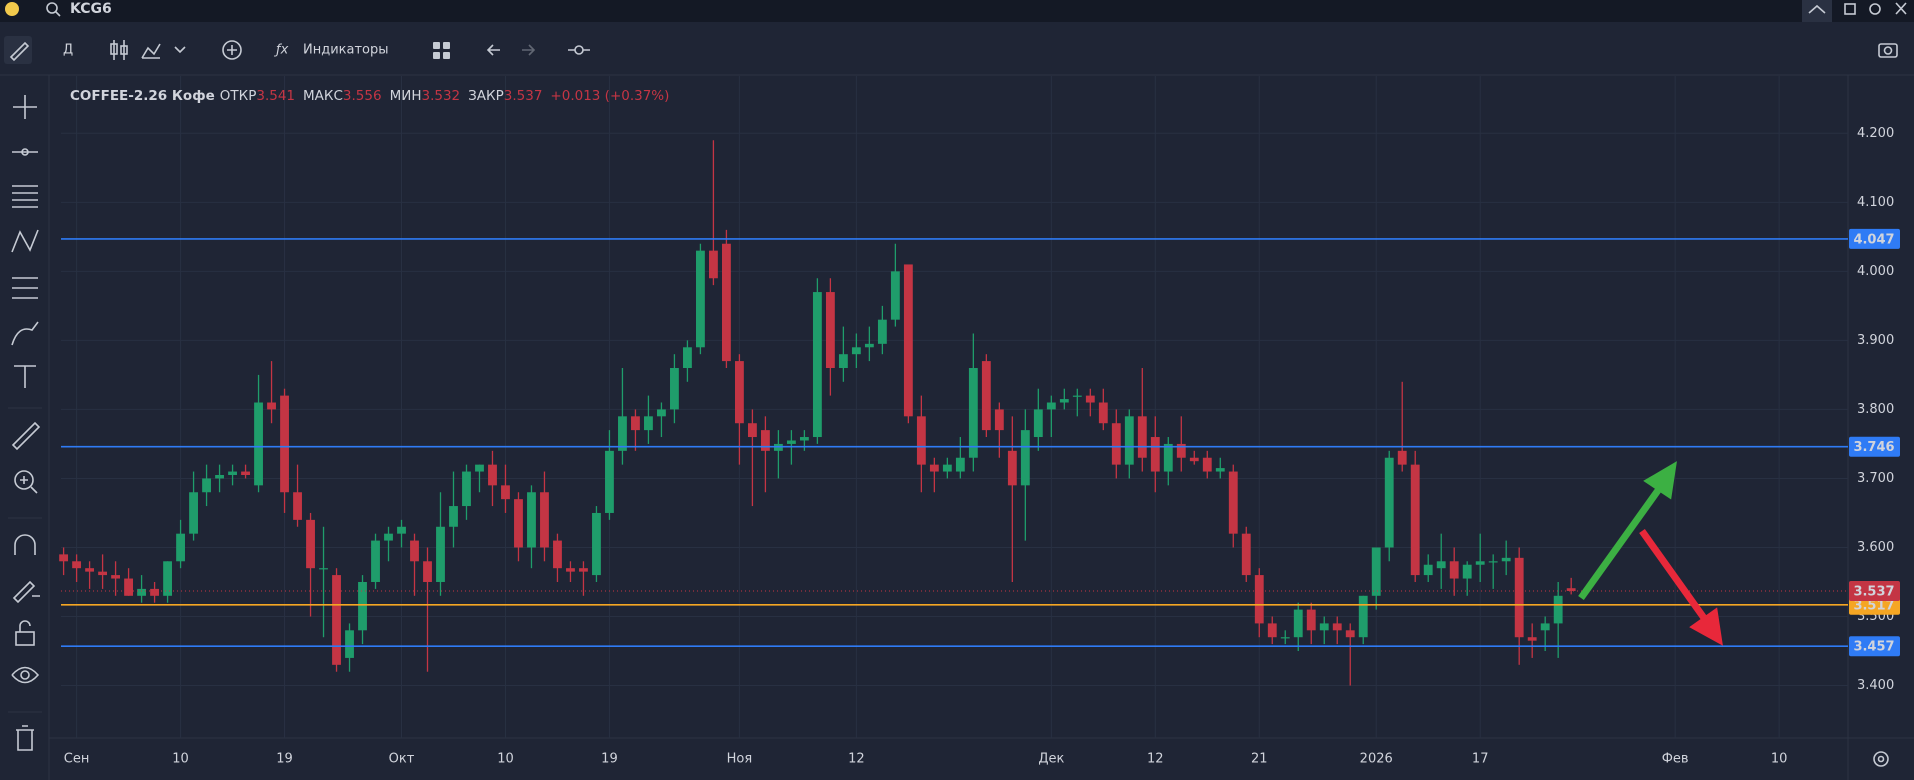 This screenshot has height=780, width=1914. Describe the element at coordinates (1901, 8) in the screenshot. I see `close-icon` at that location.